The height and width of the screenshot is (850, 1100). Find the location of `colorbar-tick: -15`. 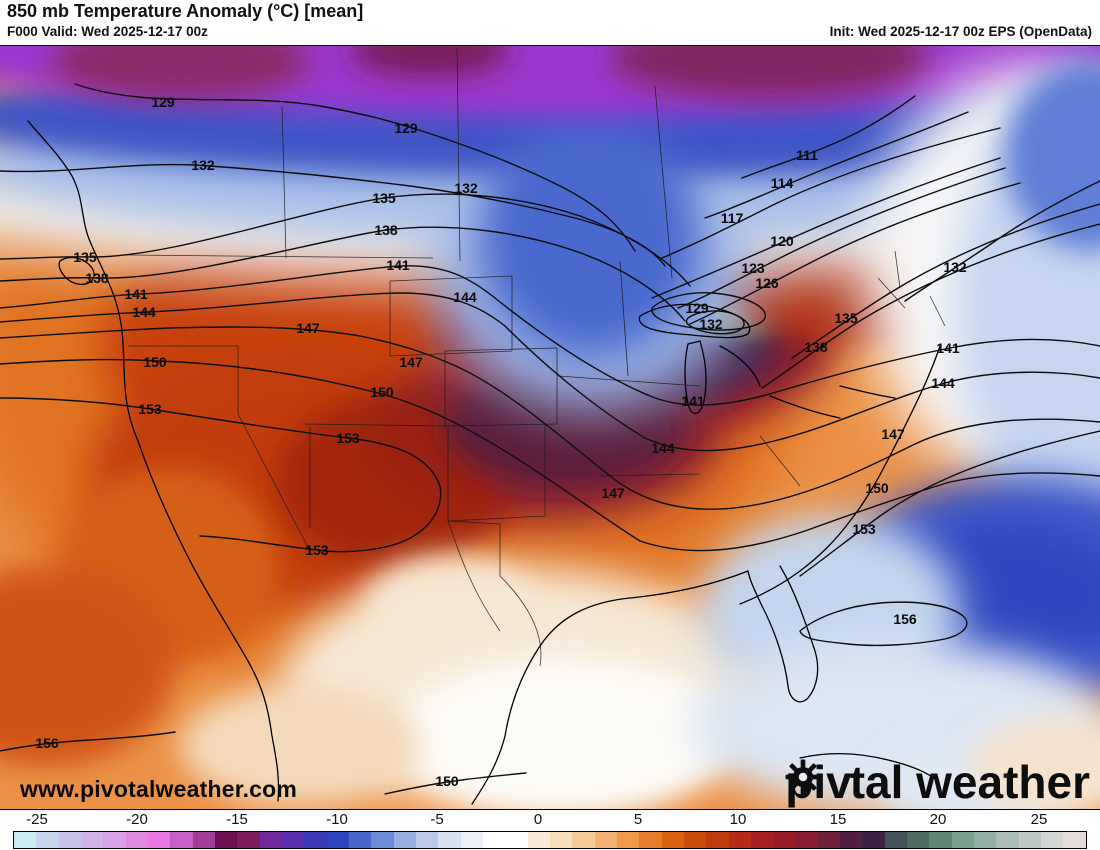

colorbar-tick: -15 is located at coordinates (237, 819).